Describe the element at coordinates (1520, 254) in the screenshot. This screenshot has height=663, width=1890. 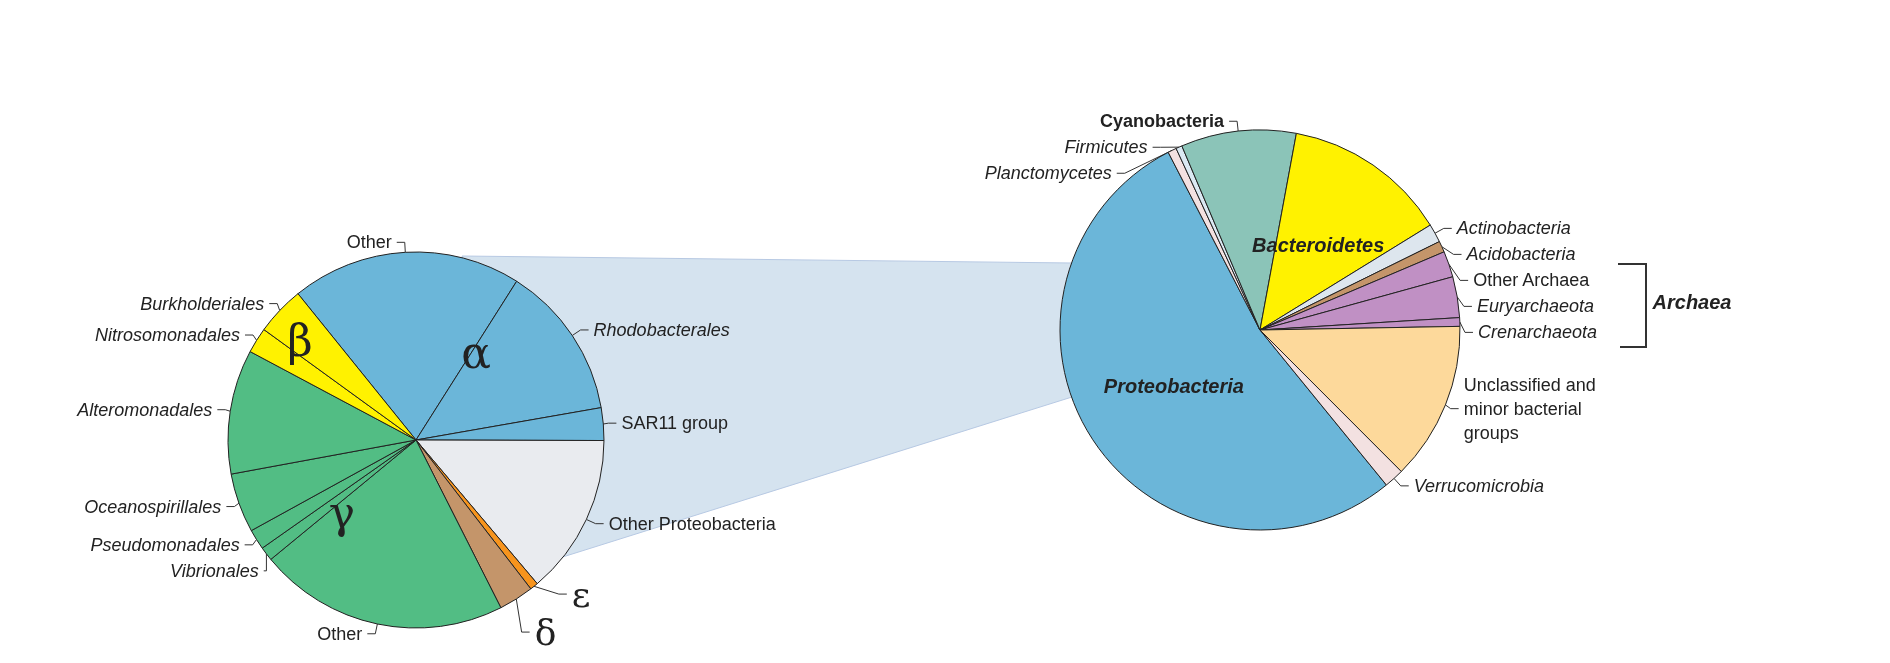
I see `slice-label: Acidobacteria` at that location.